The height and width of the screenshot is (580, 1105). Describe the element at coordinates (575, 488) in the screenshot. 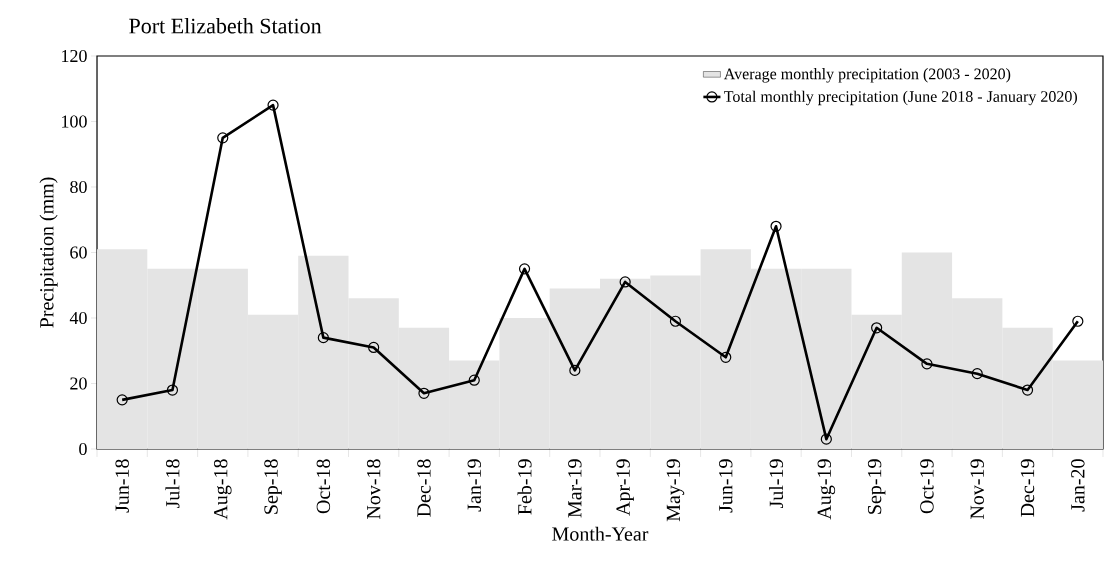

I see `x-tick-label: Mar-19` at that location.